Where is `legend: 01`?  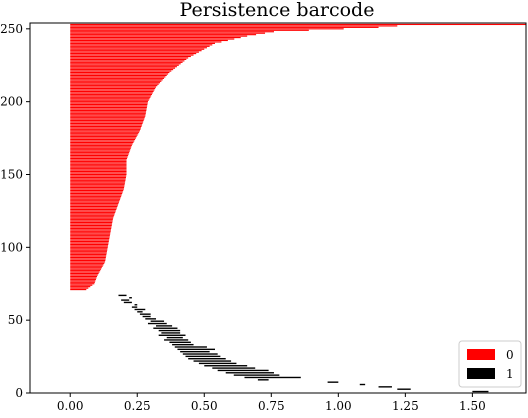 legend: 01 is located at coordinates (490, 364).